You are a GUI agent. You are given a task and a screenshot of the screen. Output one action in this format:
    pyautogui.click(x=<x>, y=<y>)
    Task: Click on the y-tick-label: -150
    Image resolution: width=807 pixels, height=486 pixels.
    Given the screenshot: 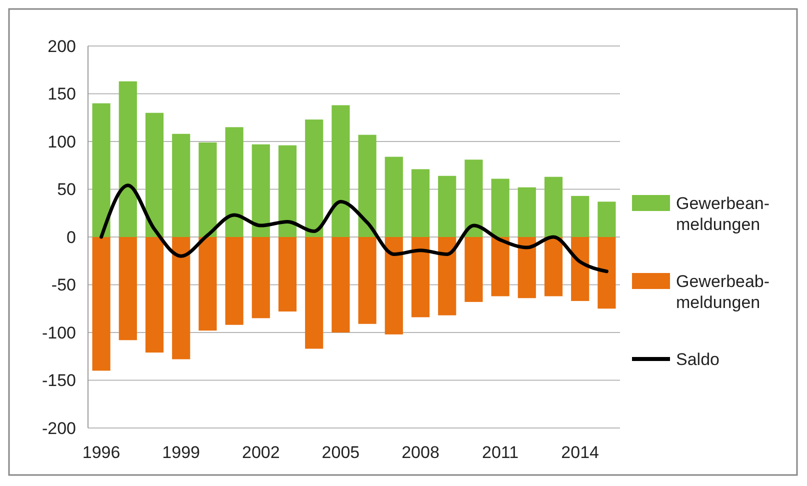 What is the action you would take?
    pyautogui.click(x=59, y=380)
    